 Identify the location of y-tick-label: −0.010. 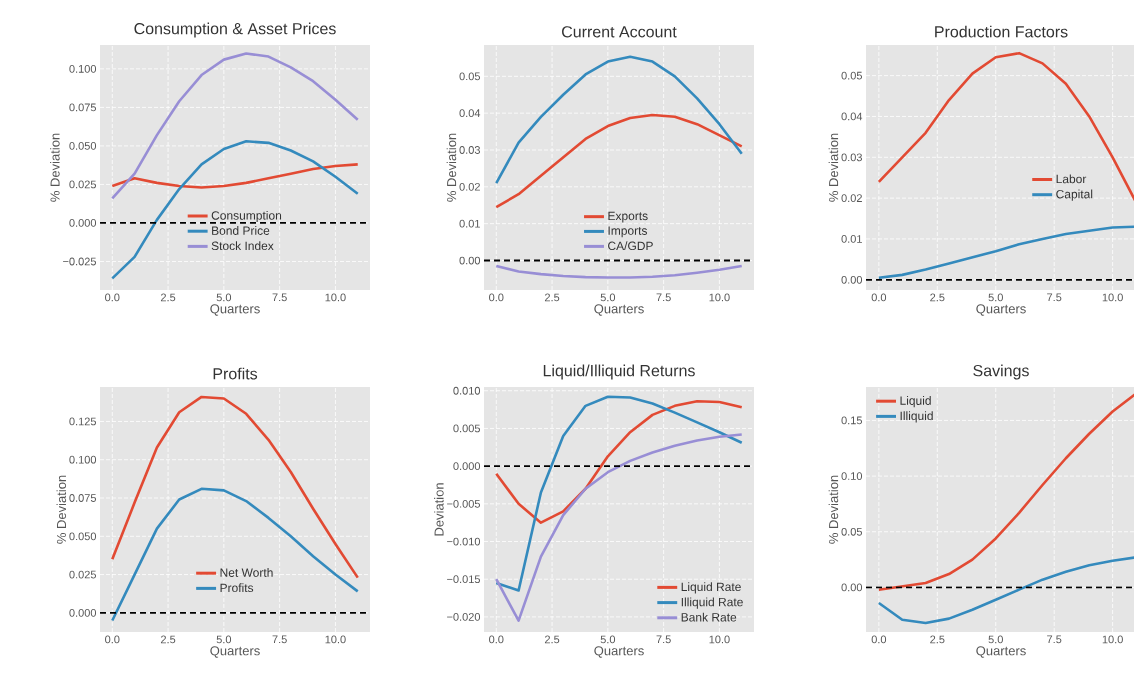
(464, 541).